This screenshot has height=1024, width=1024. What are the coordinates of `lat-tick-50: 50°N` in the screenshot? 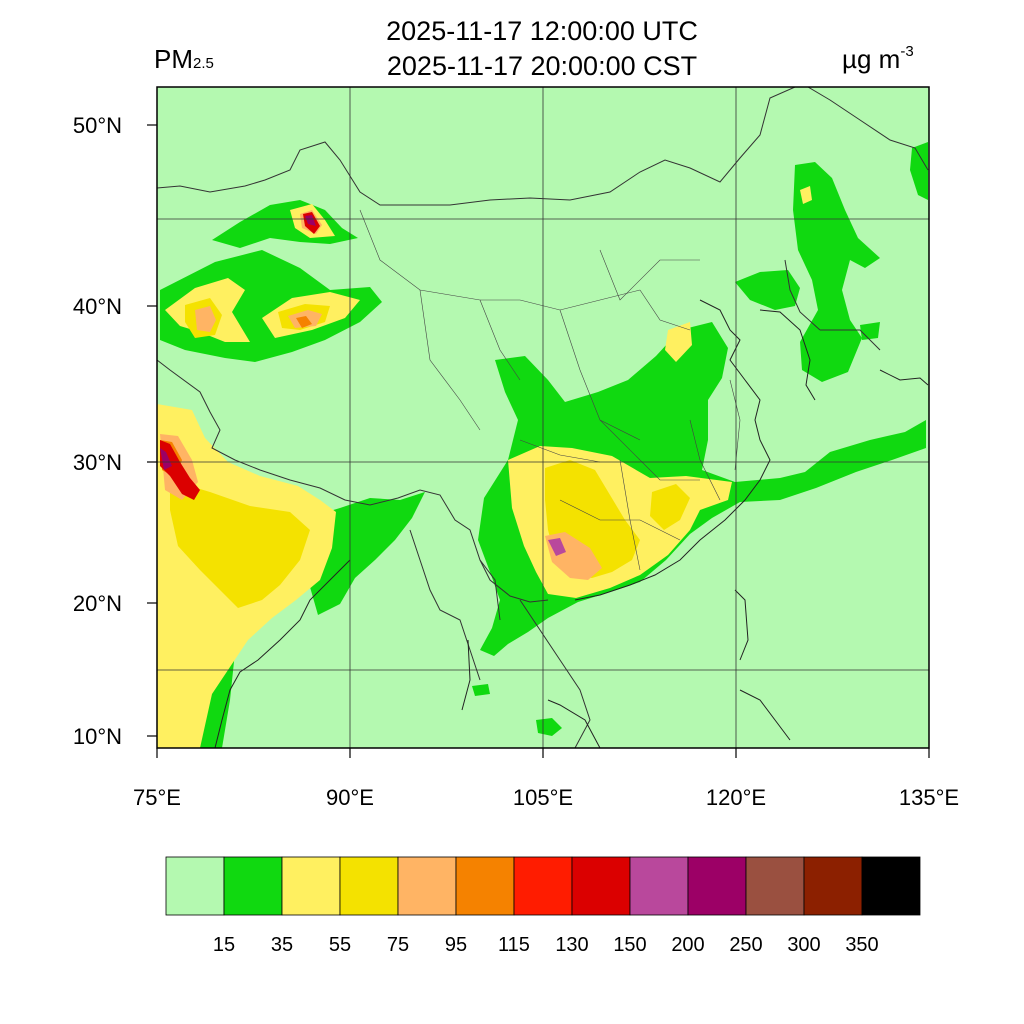 It's located at (97, 125).